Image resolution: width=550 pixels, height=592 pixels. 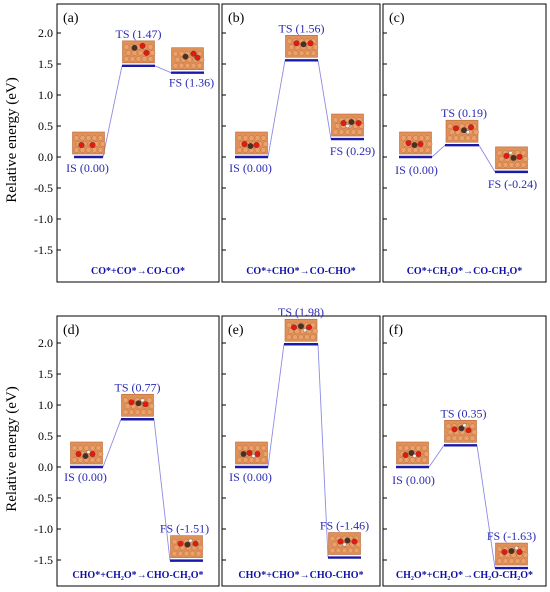 What do you see at coordinates (397, 18) in the screenshot?
I see `panel-letter: (c)` at bounding box center [397, 18].